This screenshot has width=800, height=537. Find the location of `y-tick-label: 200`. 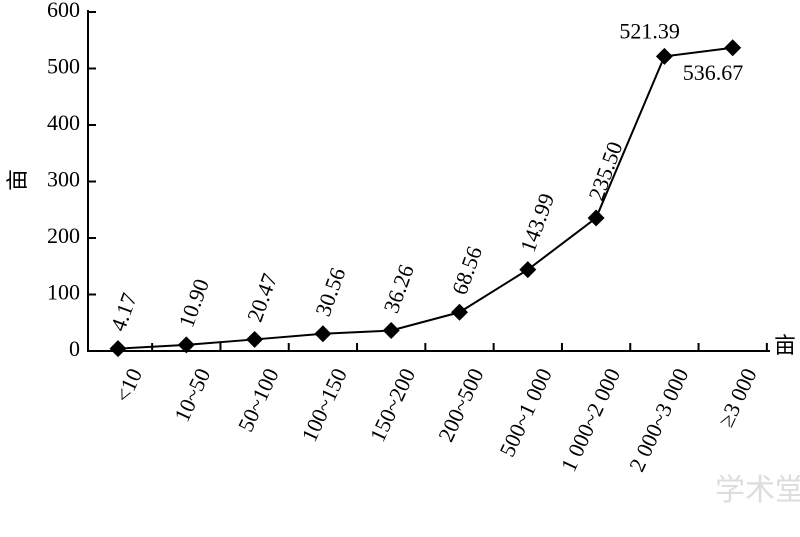

y-tick-label: 200 is located at coordinates (63, 235).